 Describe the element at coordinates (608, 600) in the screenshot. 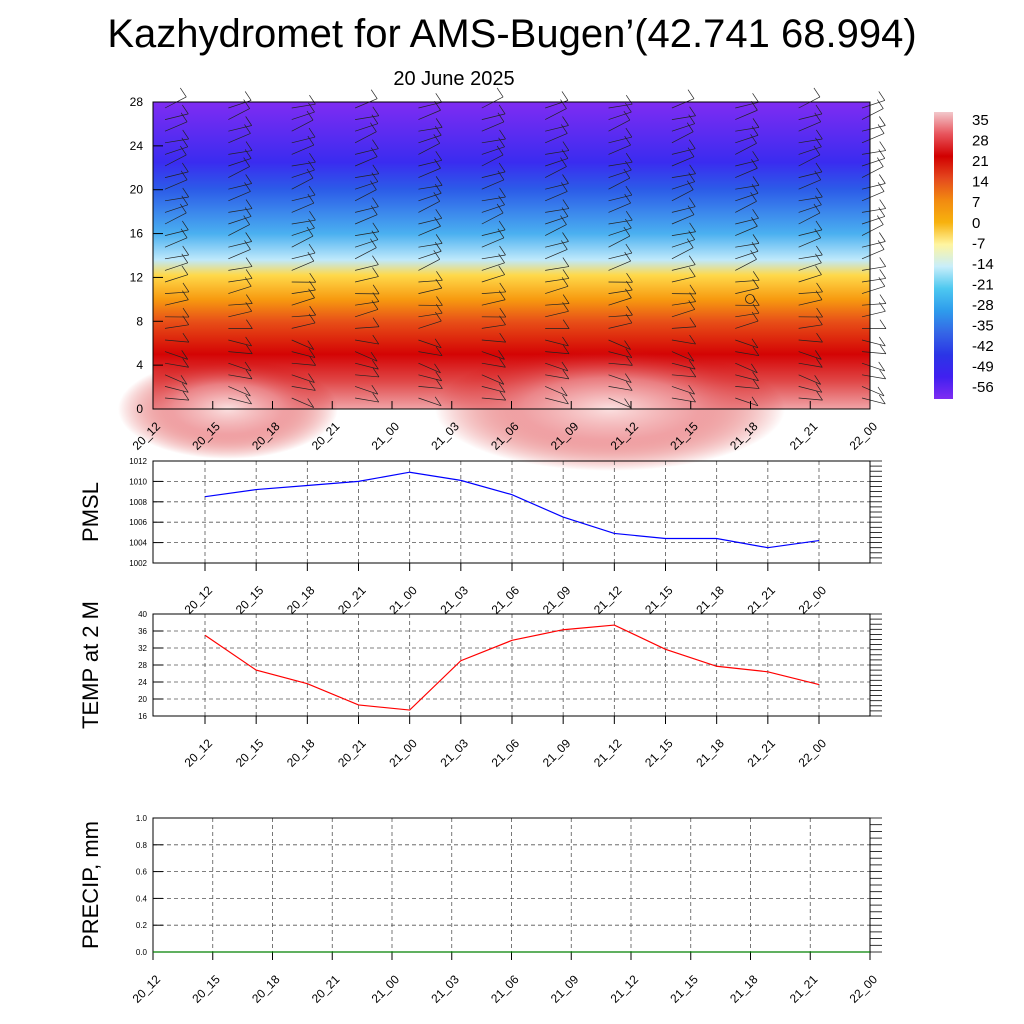

I see `x-tick-label: 21_12` at that location.